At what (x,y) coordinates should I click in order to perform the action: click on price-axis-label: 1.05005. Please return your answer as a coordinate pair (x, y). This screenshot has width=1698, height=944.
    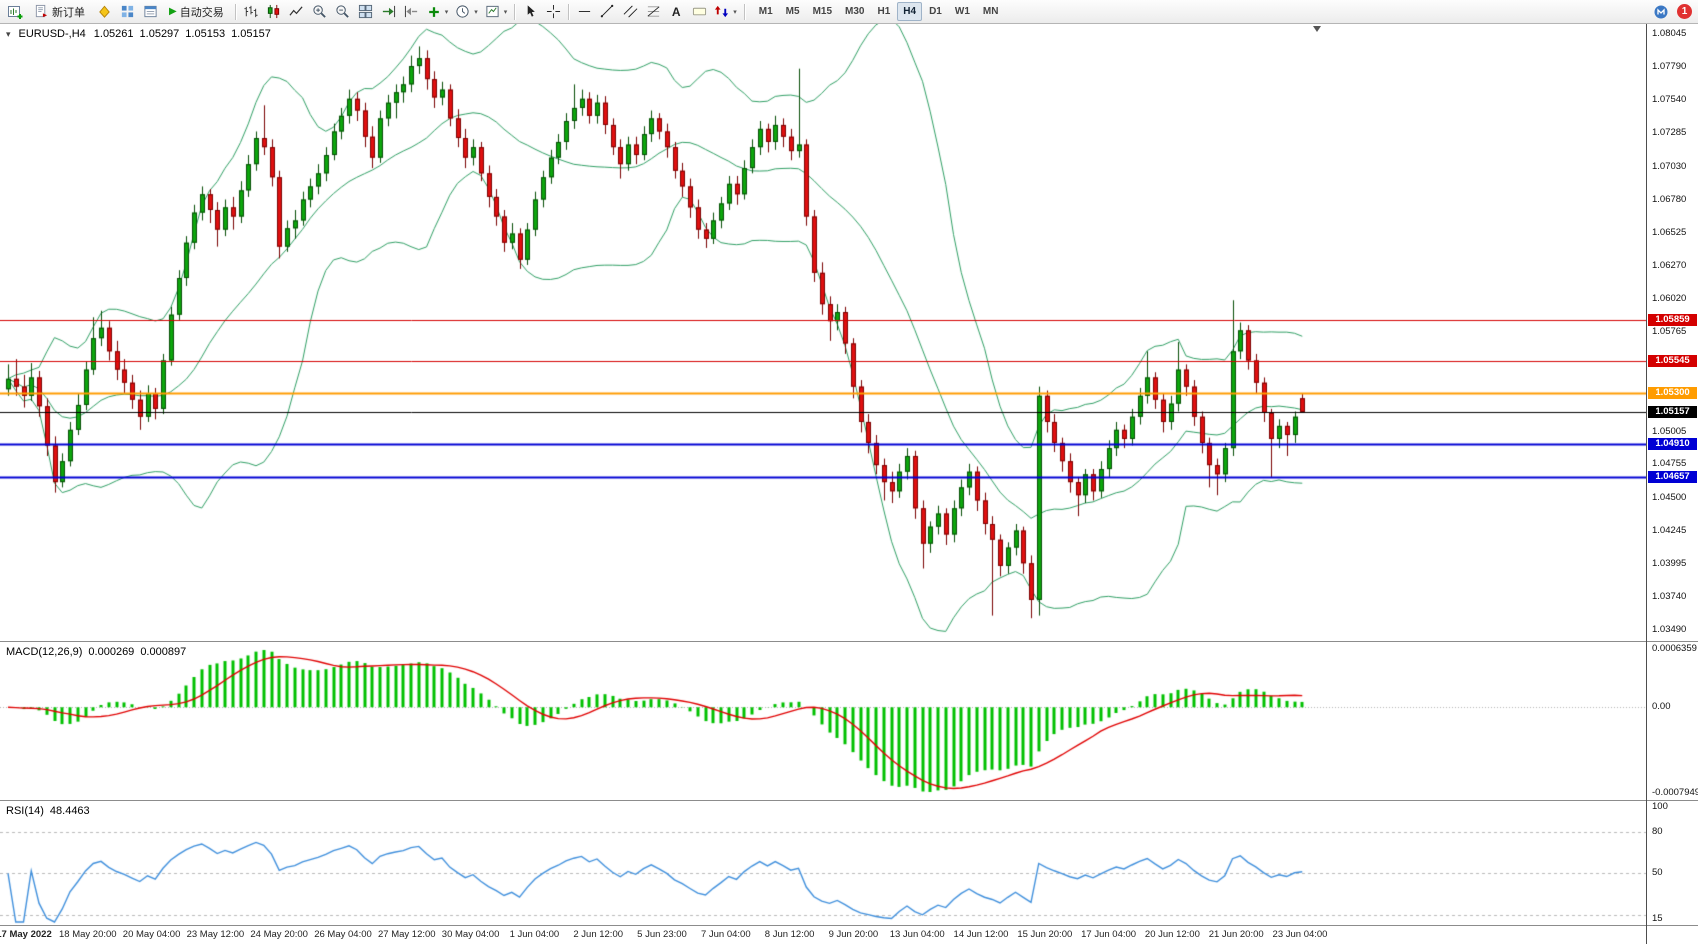
    Looking at the image, I should click on (1669, 431).